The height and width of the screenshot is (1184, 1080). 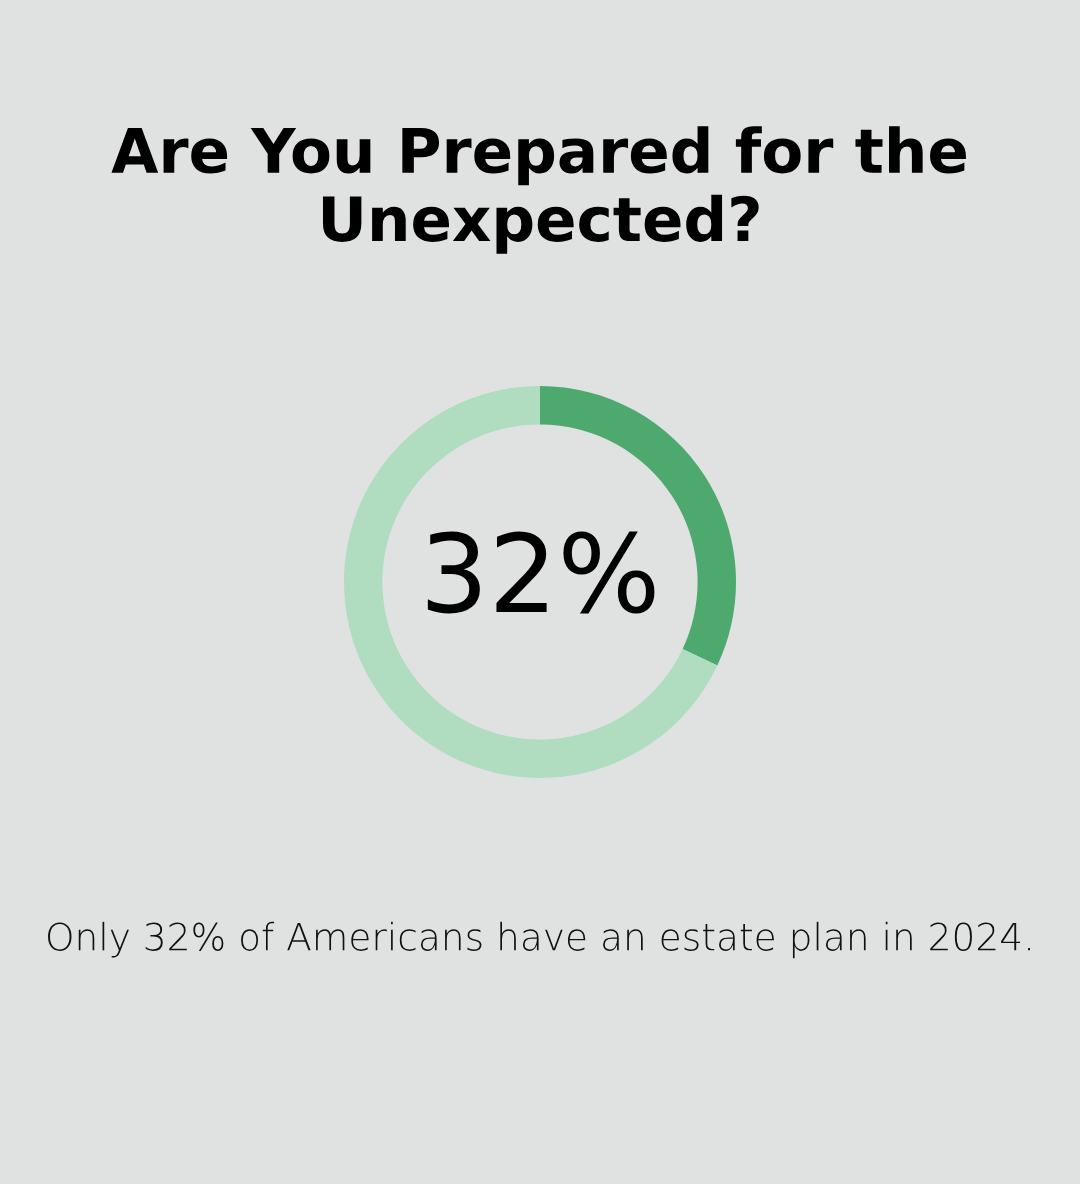 What do you see at coordinates (539, 940) in the screenshot?
I see `text: Only 32% of Americans have an estate plan in 2024.` at bounding box center [539, 940].